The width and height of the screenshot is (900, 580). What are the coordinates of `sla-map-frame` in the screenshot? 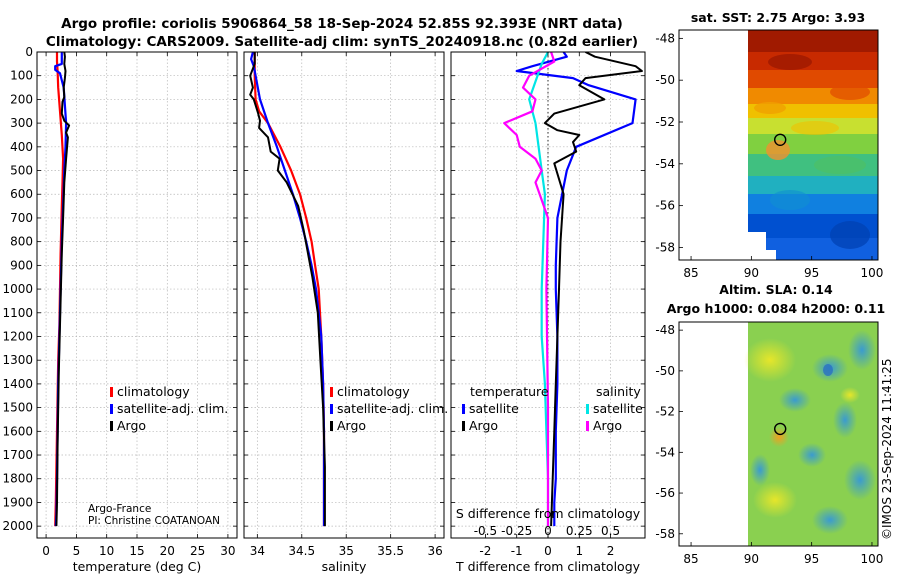 It's located at (778, 434).